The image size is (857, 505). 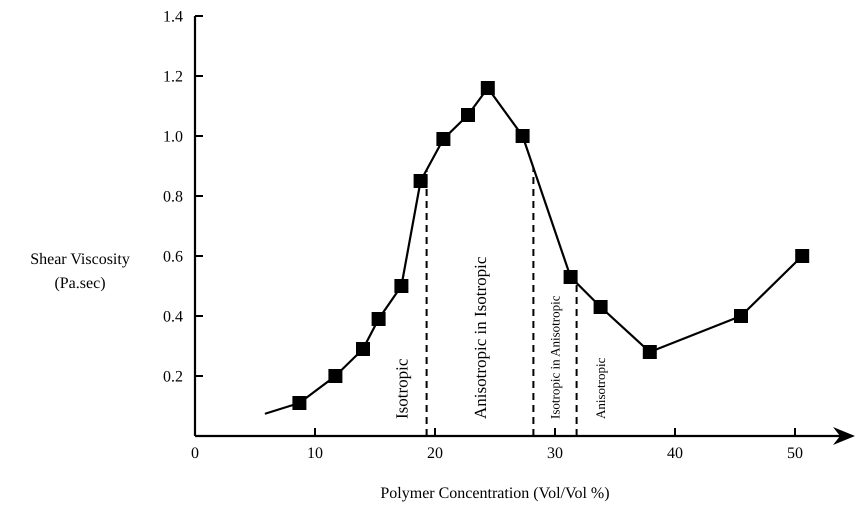 I want to click on annotation: Anisotropic in Isotropic, so click(x=480, y=337).